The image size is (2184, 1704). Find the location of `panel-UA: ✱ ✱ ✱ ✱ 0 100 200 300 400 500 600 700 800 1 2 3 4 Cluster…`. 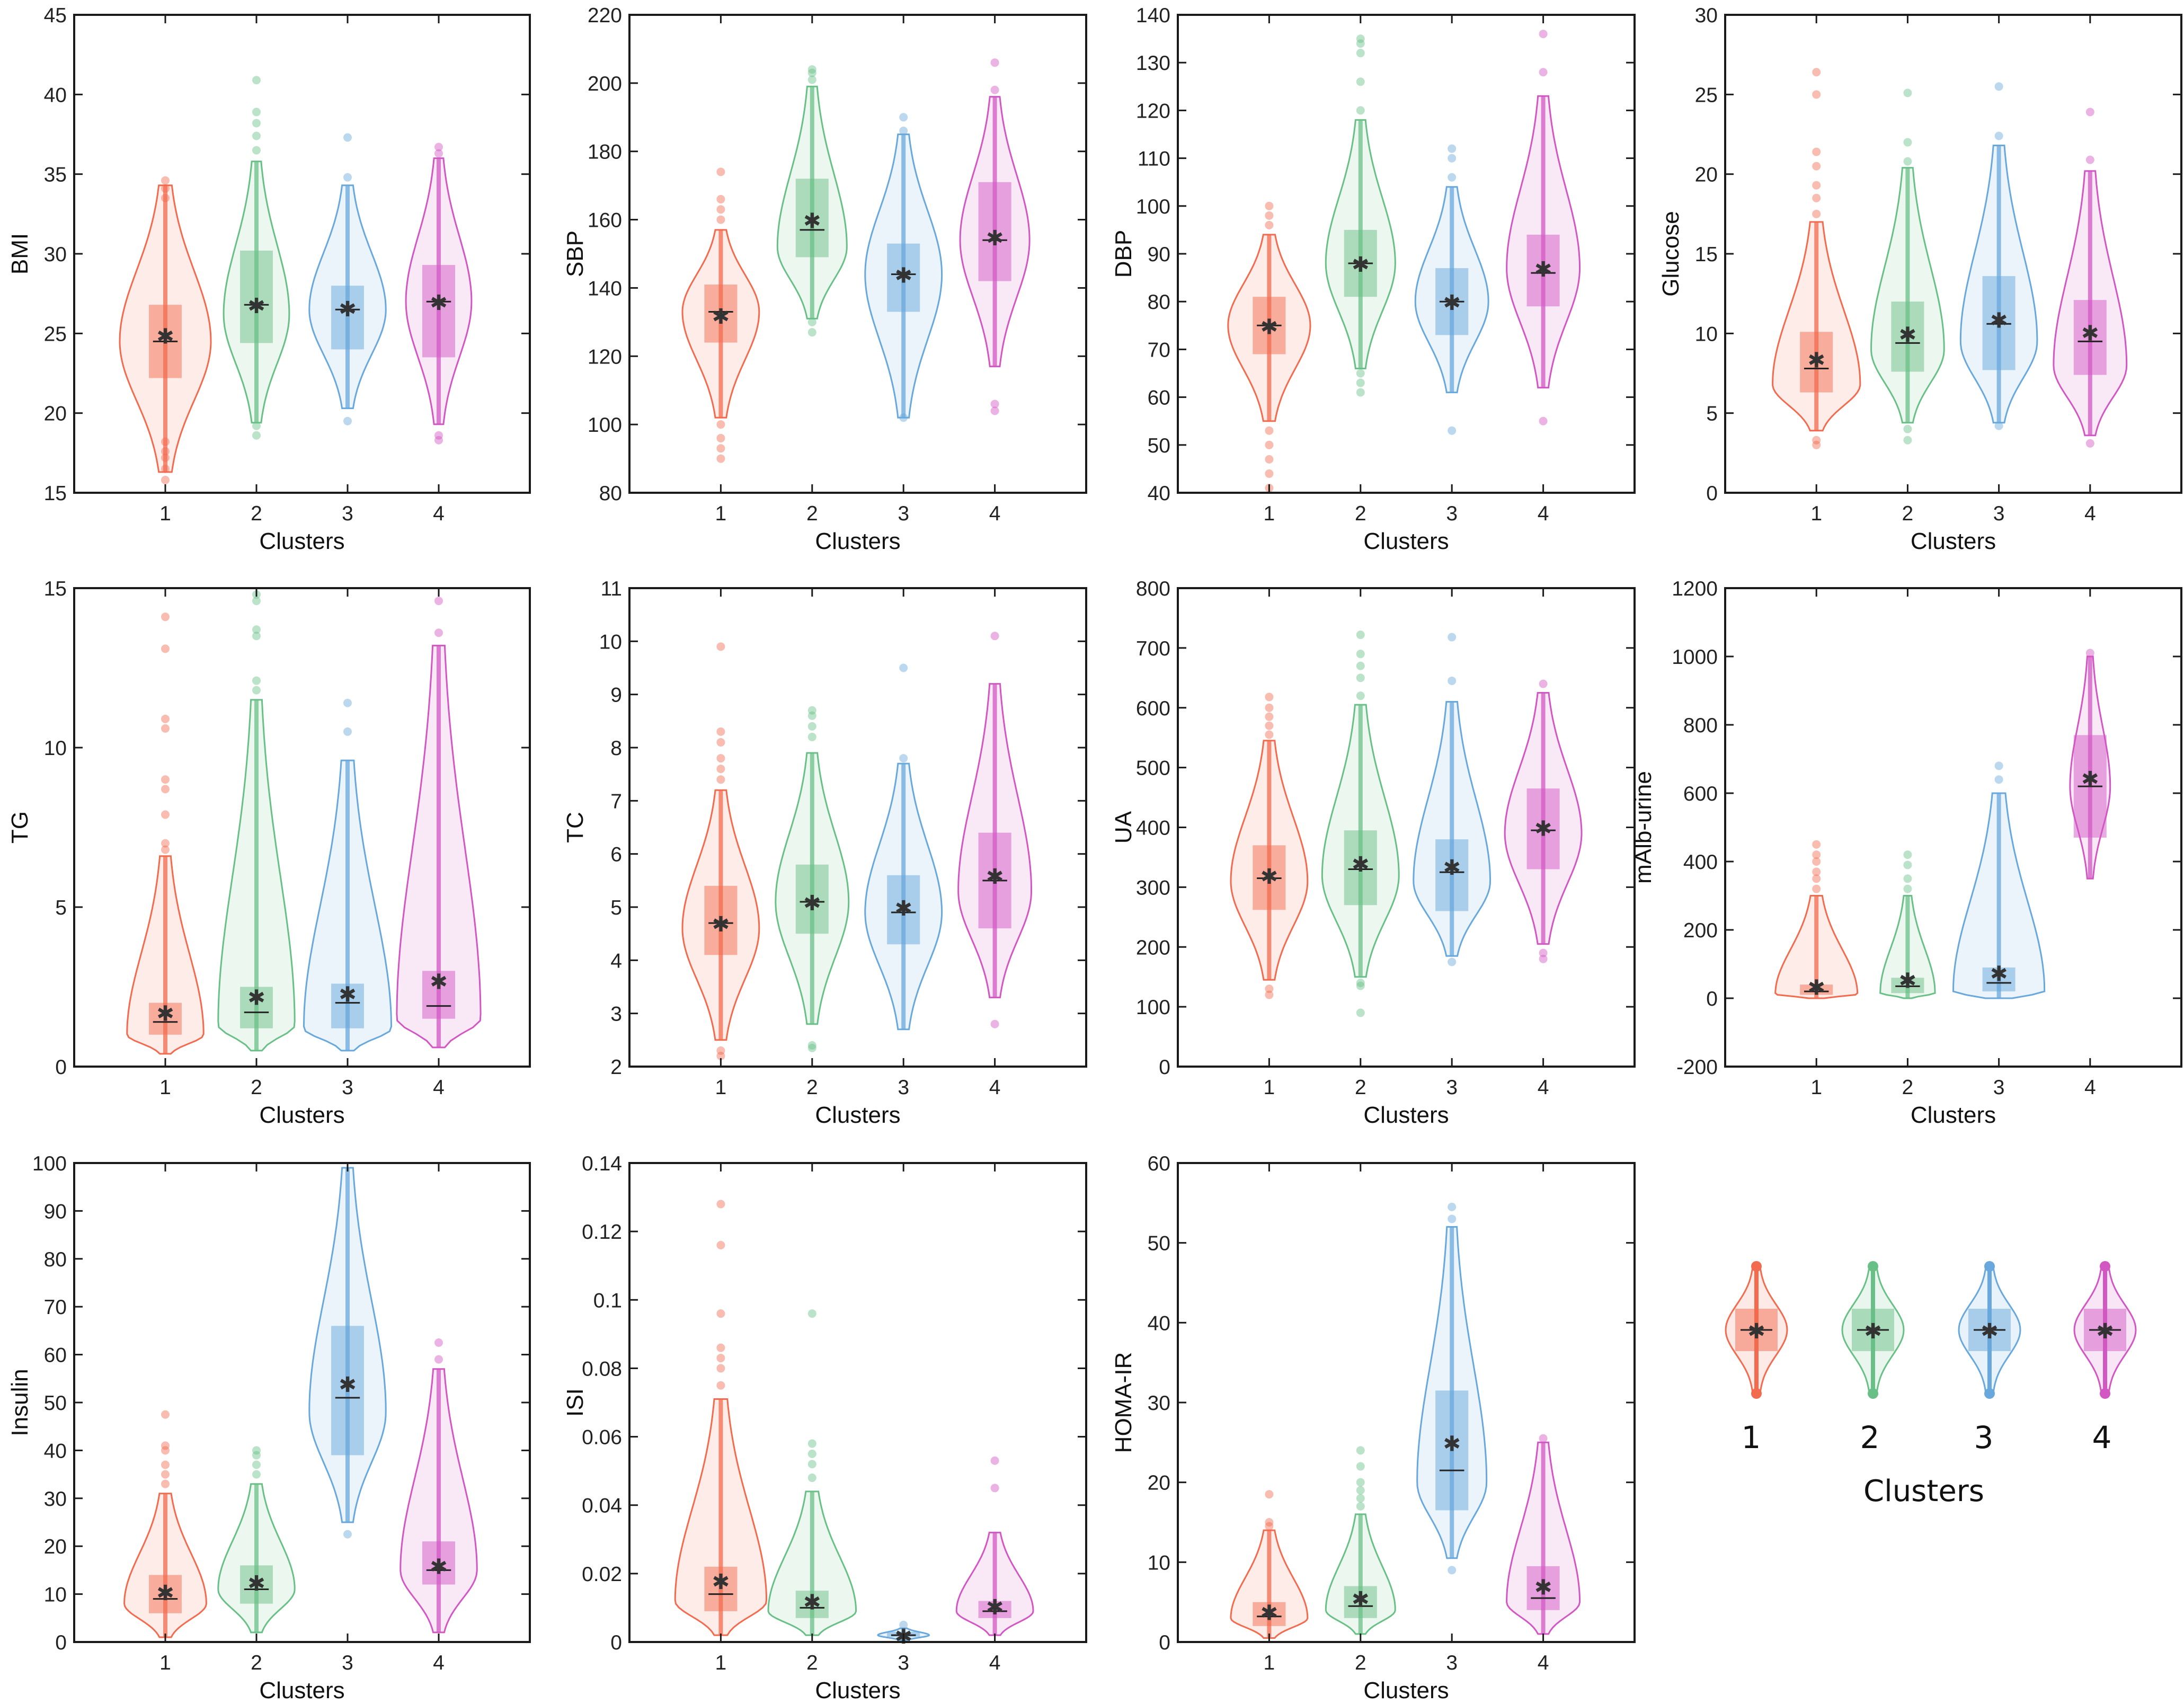

panel-UA: ✱ ✱ ✱ ✱ 0 100 200 300 400 500 600 700 800 1 2 3 4 Cluster… is located at coordinates (1373, 853).